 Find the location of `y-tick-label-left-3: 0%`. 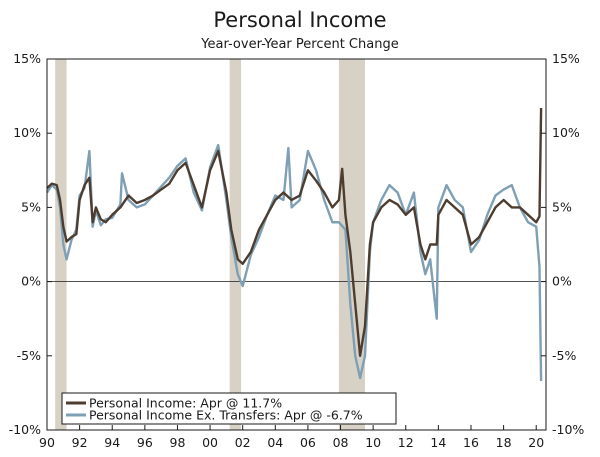

y-tick-label-left-3: 0% is located at coordinates (31, 281).